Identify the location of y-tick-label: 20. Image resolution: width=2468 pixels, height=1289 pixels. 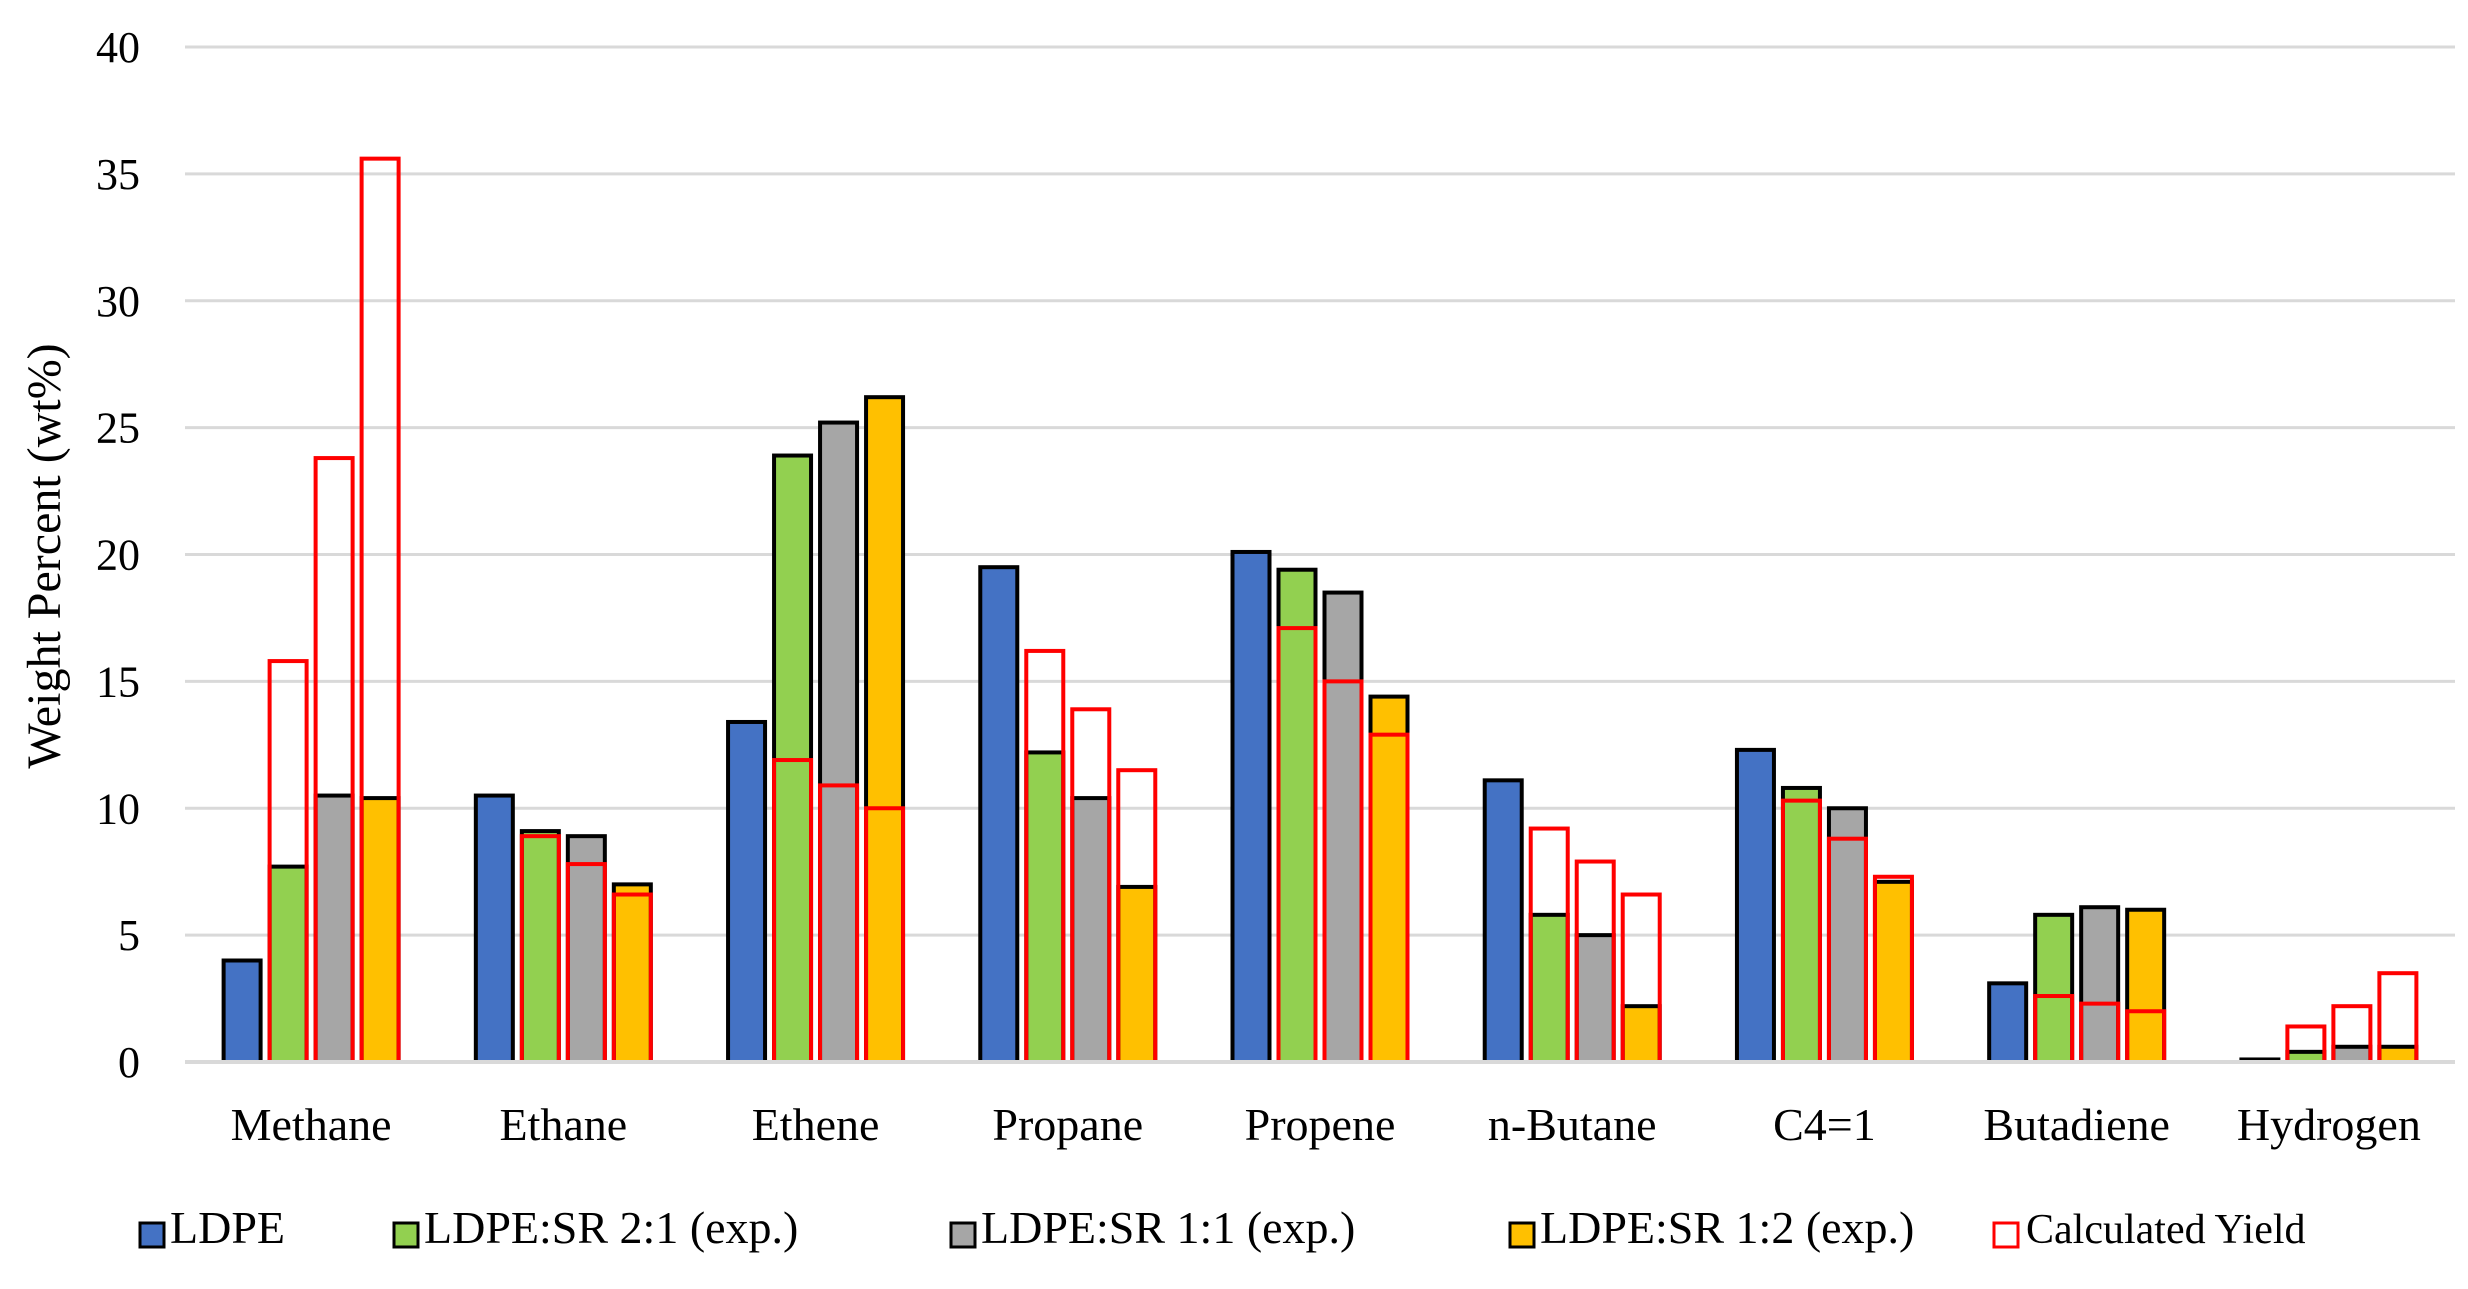
(118, 555).